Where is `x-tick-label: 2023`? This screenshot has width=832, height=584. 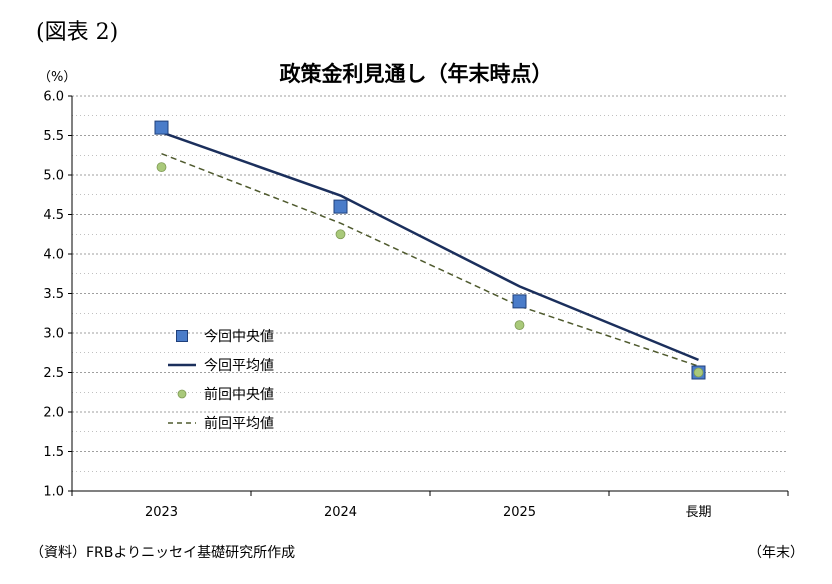 x-tick-label: 2023 is located at coordinates (161, 512).